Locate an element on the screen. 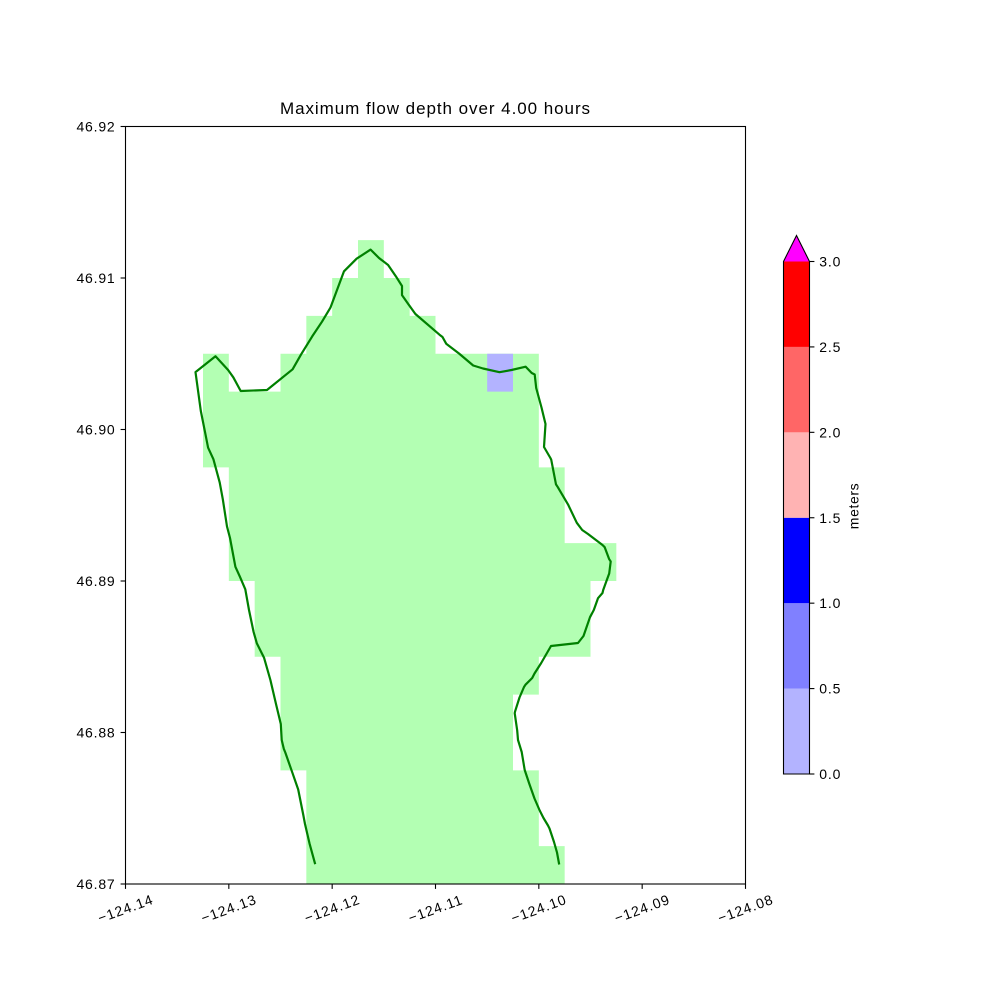 The image size is (1000, 1000). svg-text: 46.89 is located at coordinates (95, 581).